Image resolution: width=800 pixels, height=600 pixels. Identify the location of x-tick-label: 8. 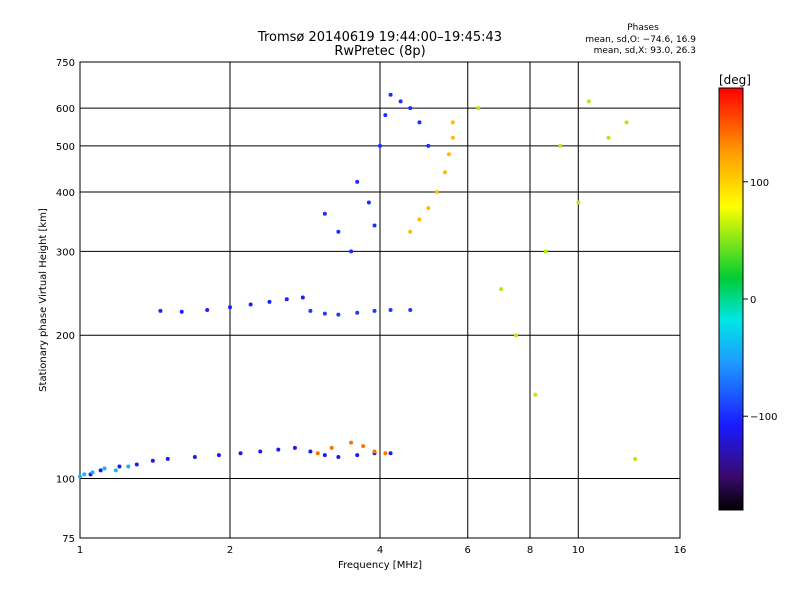
(530, 550).